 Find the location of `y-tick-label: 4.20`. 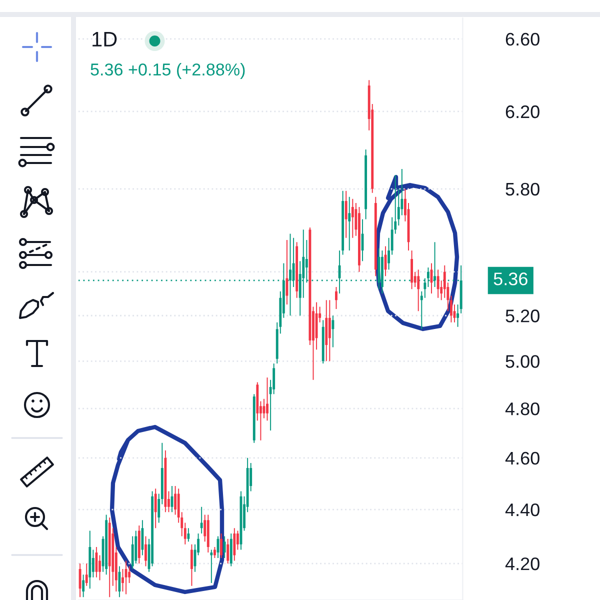

y-tick-label: 4.20 is located at coordinates (522, 563).